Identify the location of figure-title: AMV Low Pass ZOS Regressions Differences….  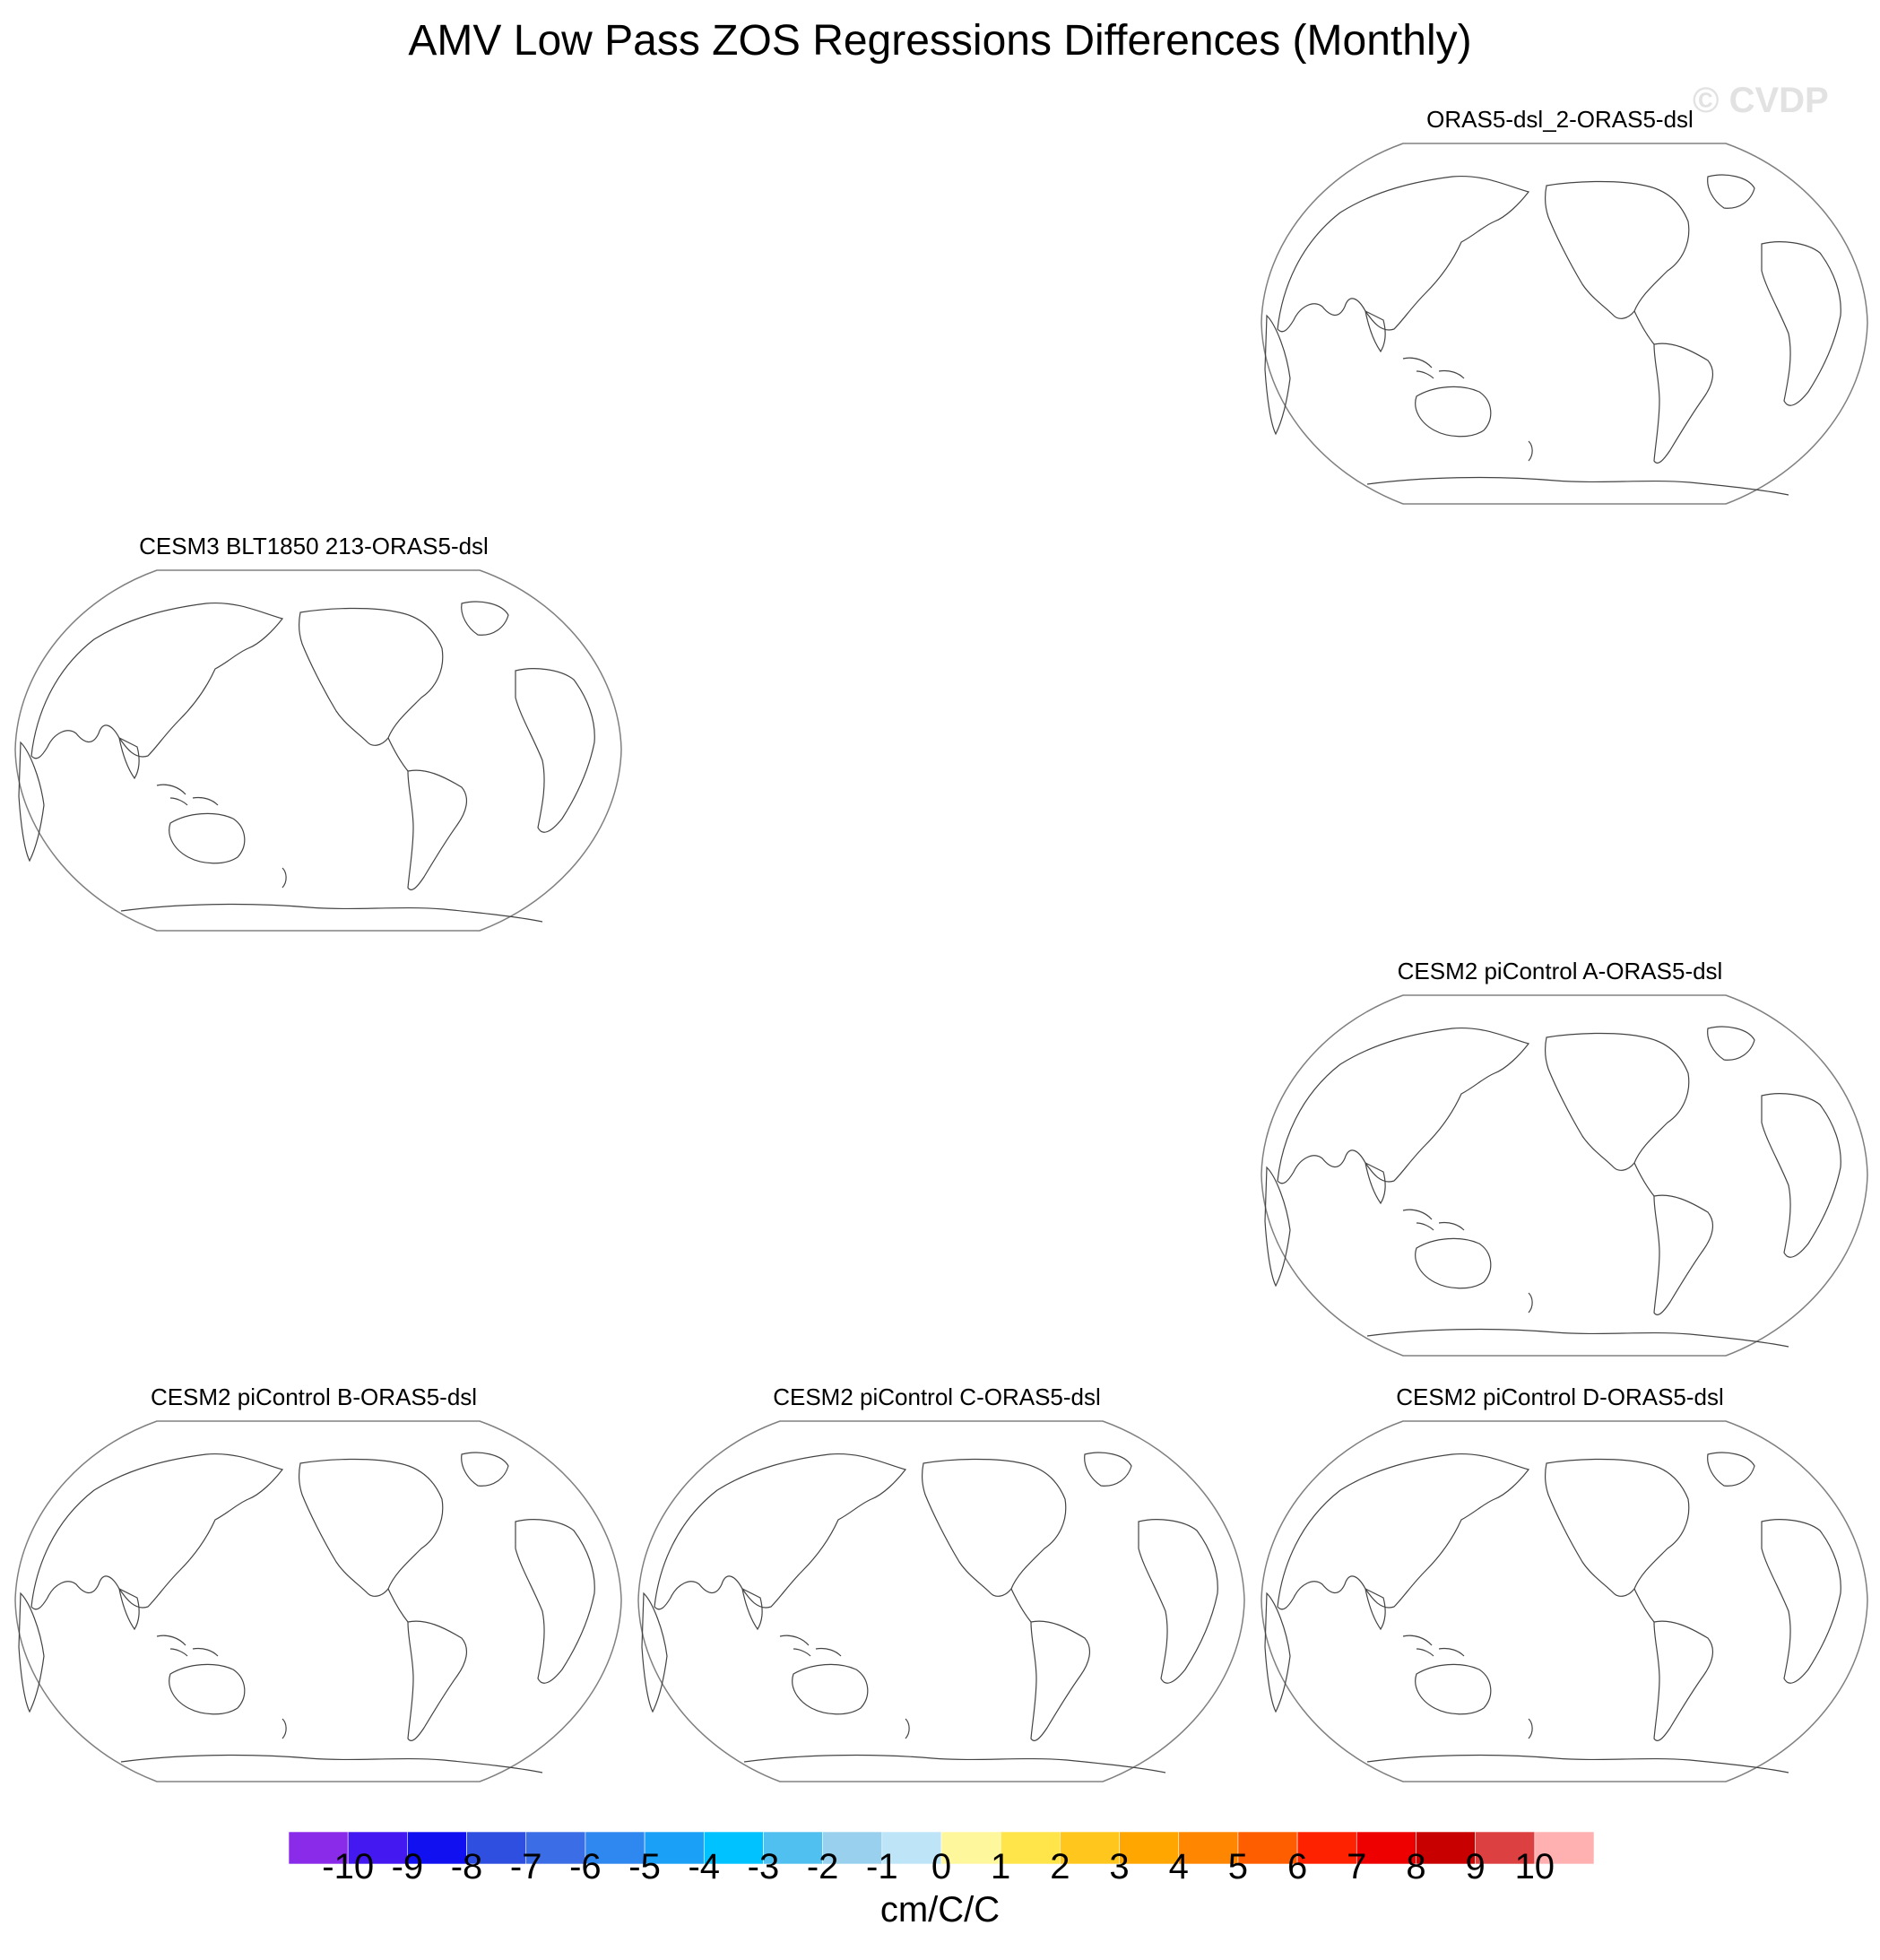
(940, 41).